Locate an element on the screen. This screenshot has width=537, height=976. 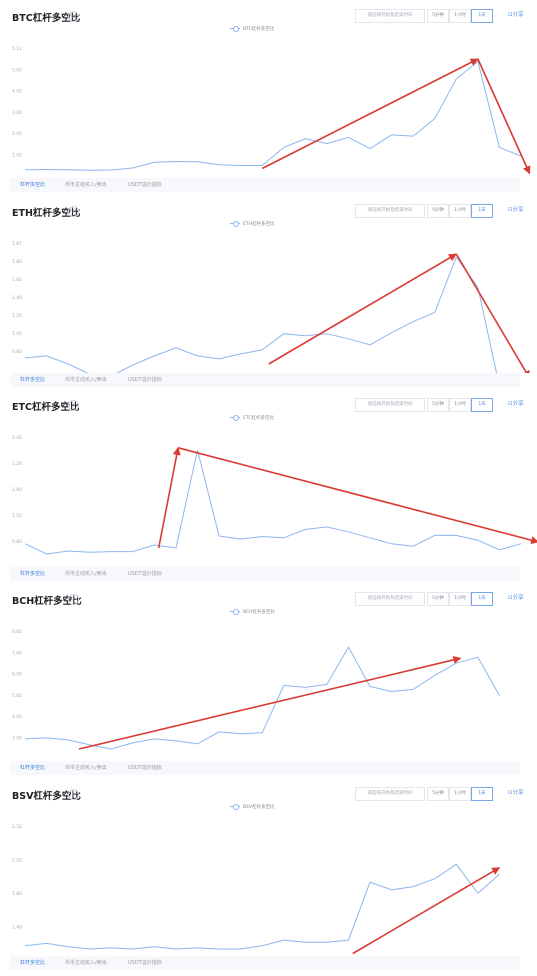
y-tick-label: 1.20 is located at coordinates (17, 316).